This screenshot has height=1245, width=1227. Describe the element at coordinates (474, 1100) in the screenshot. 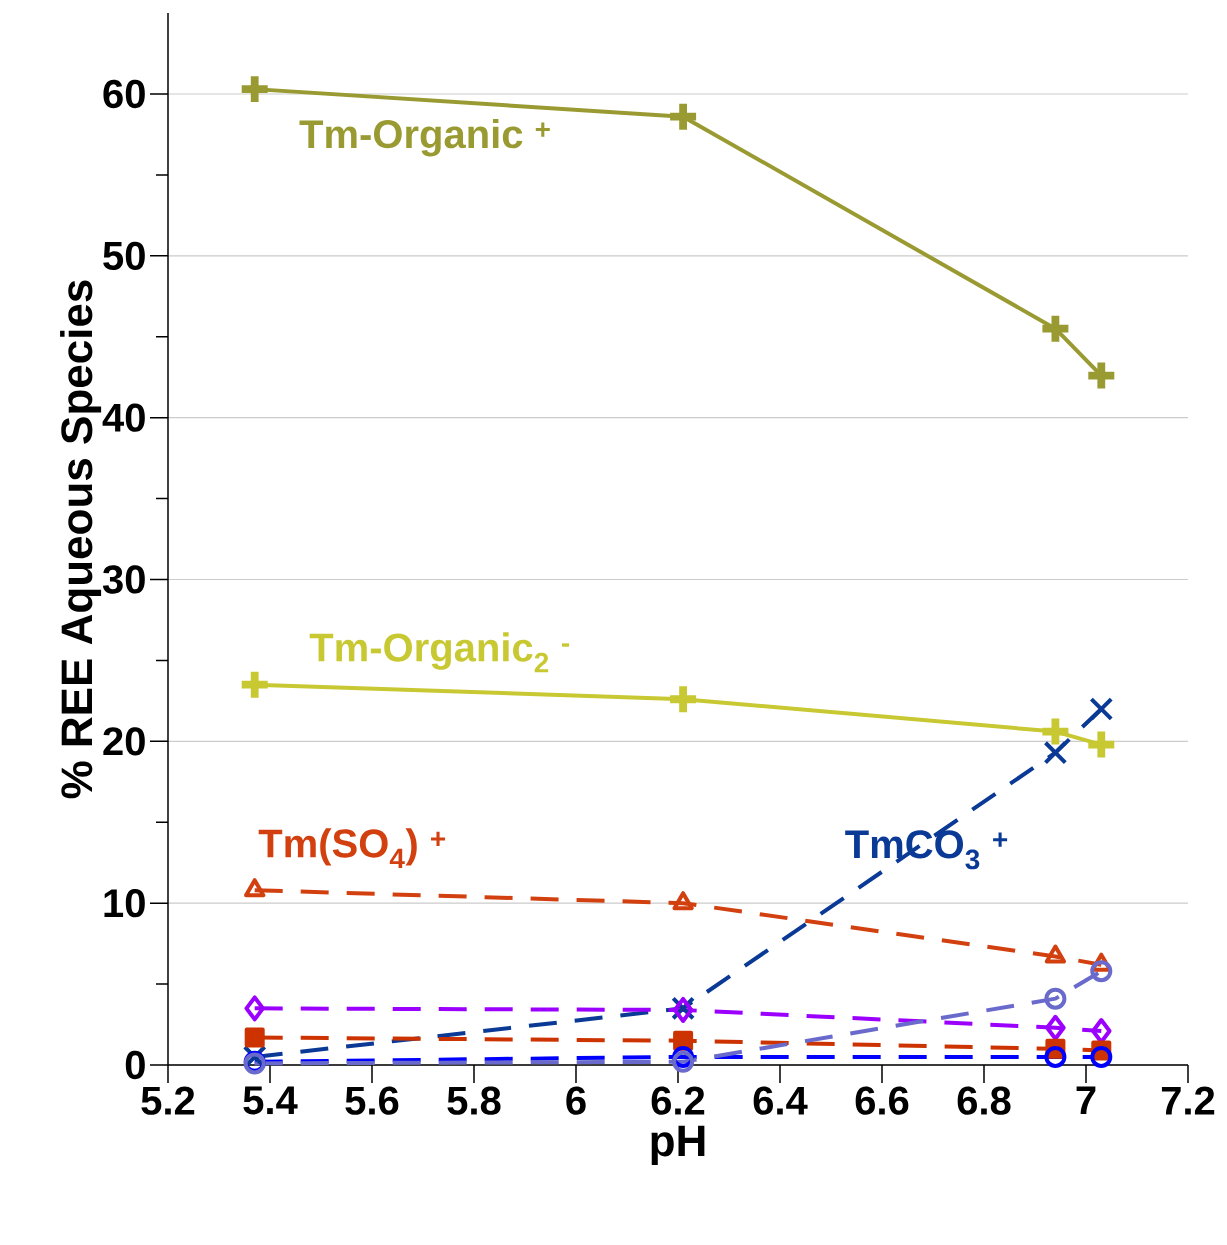

I see `x-tick-label: 5.8` at that location.